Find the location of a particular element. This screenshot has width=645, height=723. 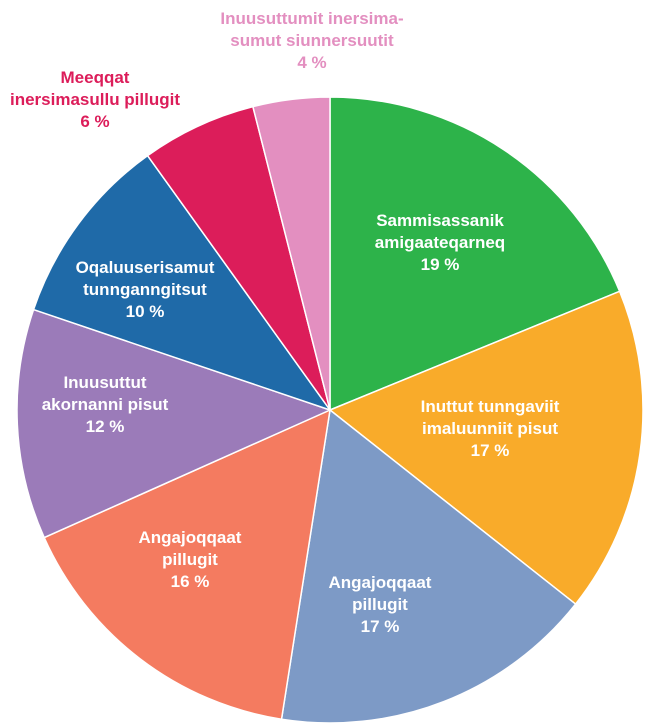

slice-value-label: 12 % is located at coordinates (105, 426).